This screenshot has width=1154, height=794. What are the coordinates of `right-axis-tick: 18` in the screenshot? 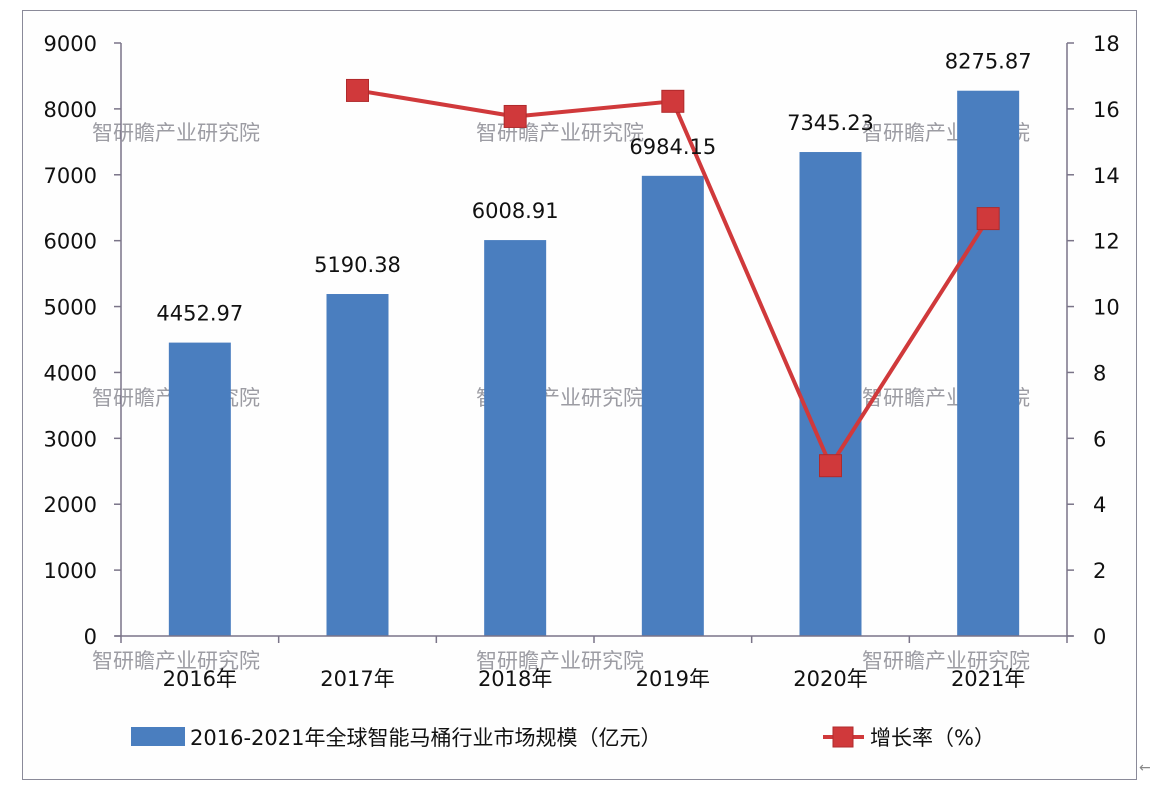 It's located at (1106, 44).